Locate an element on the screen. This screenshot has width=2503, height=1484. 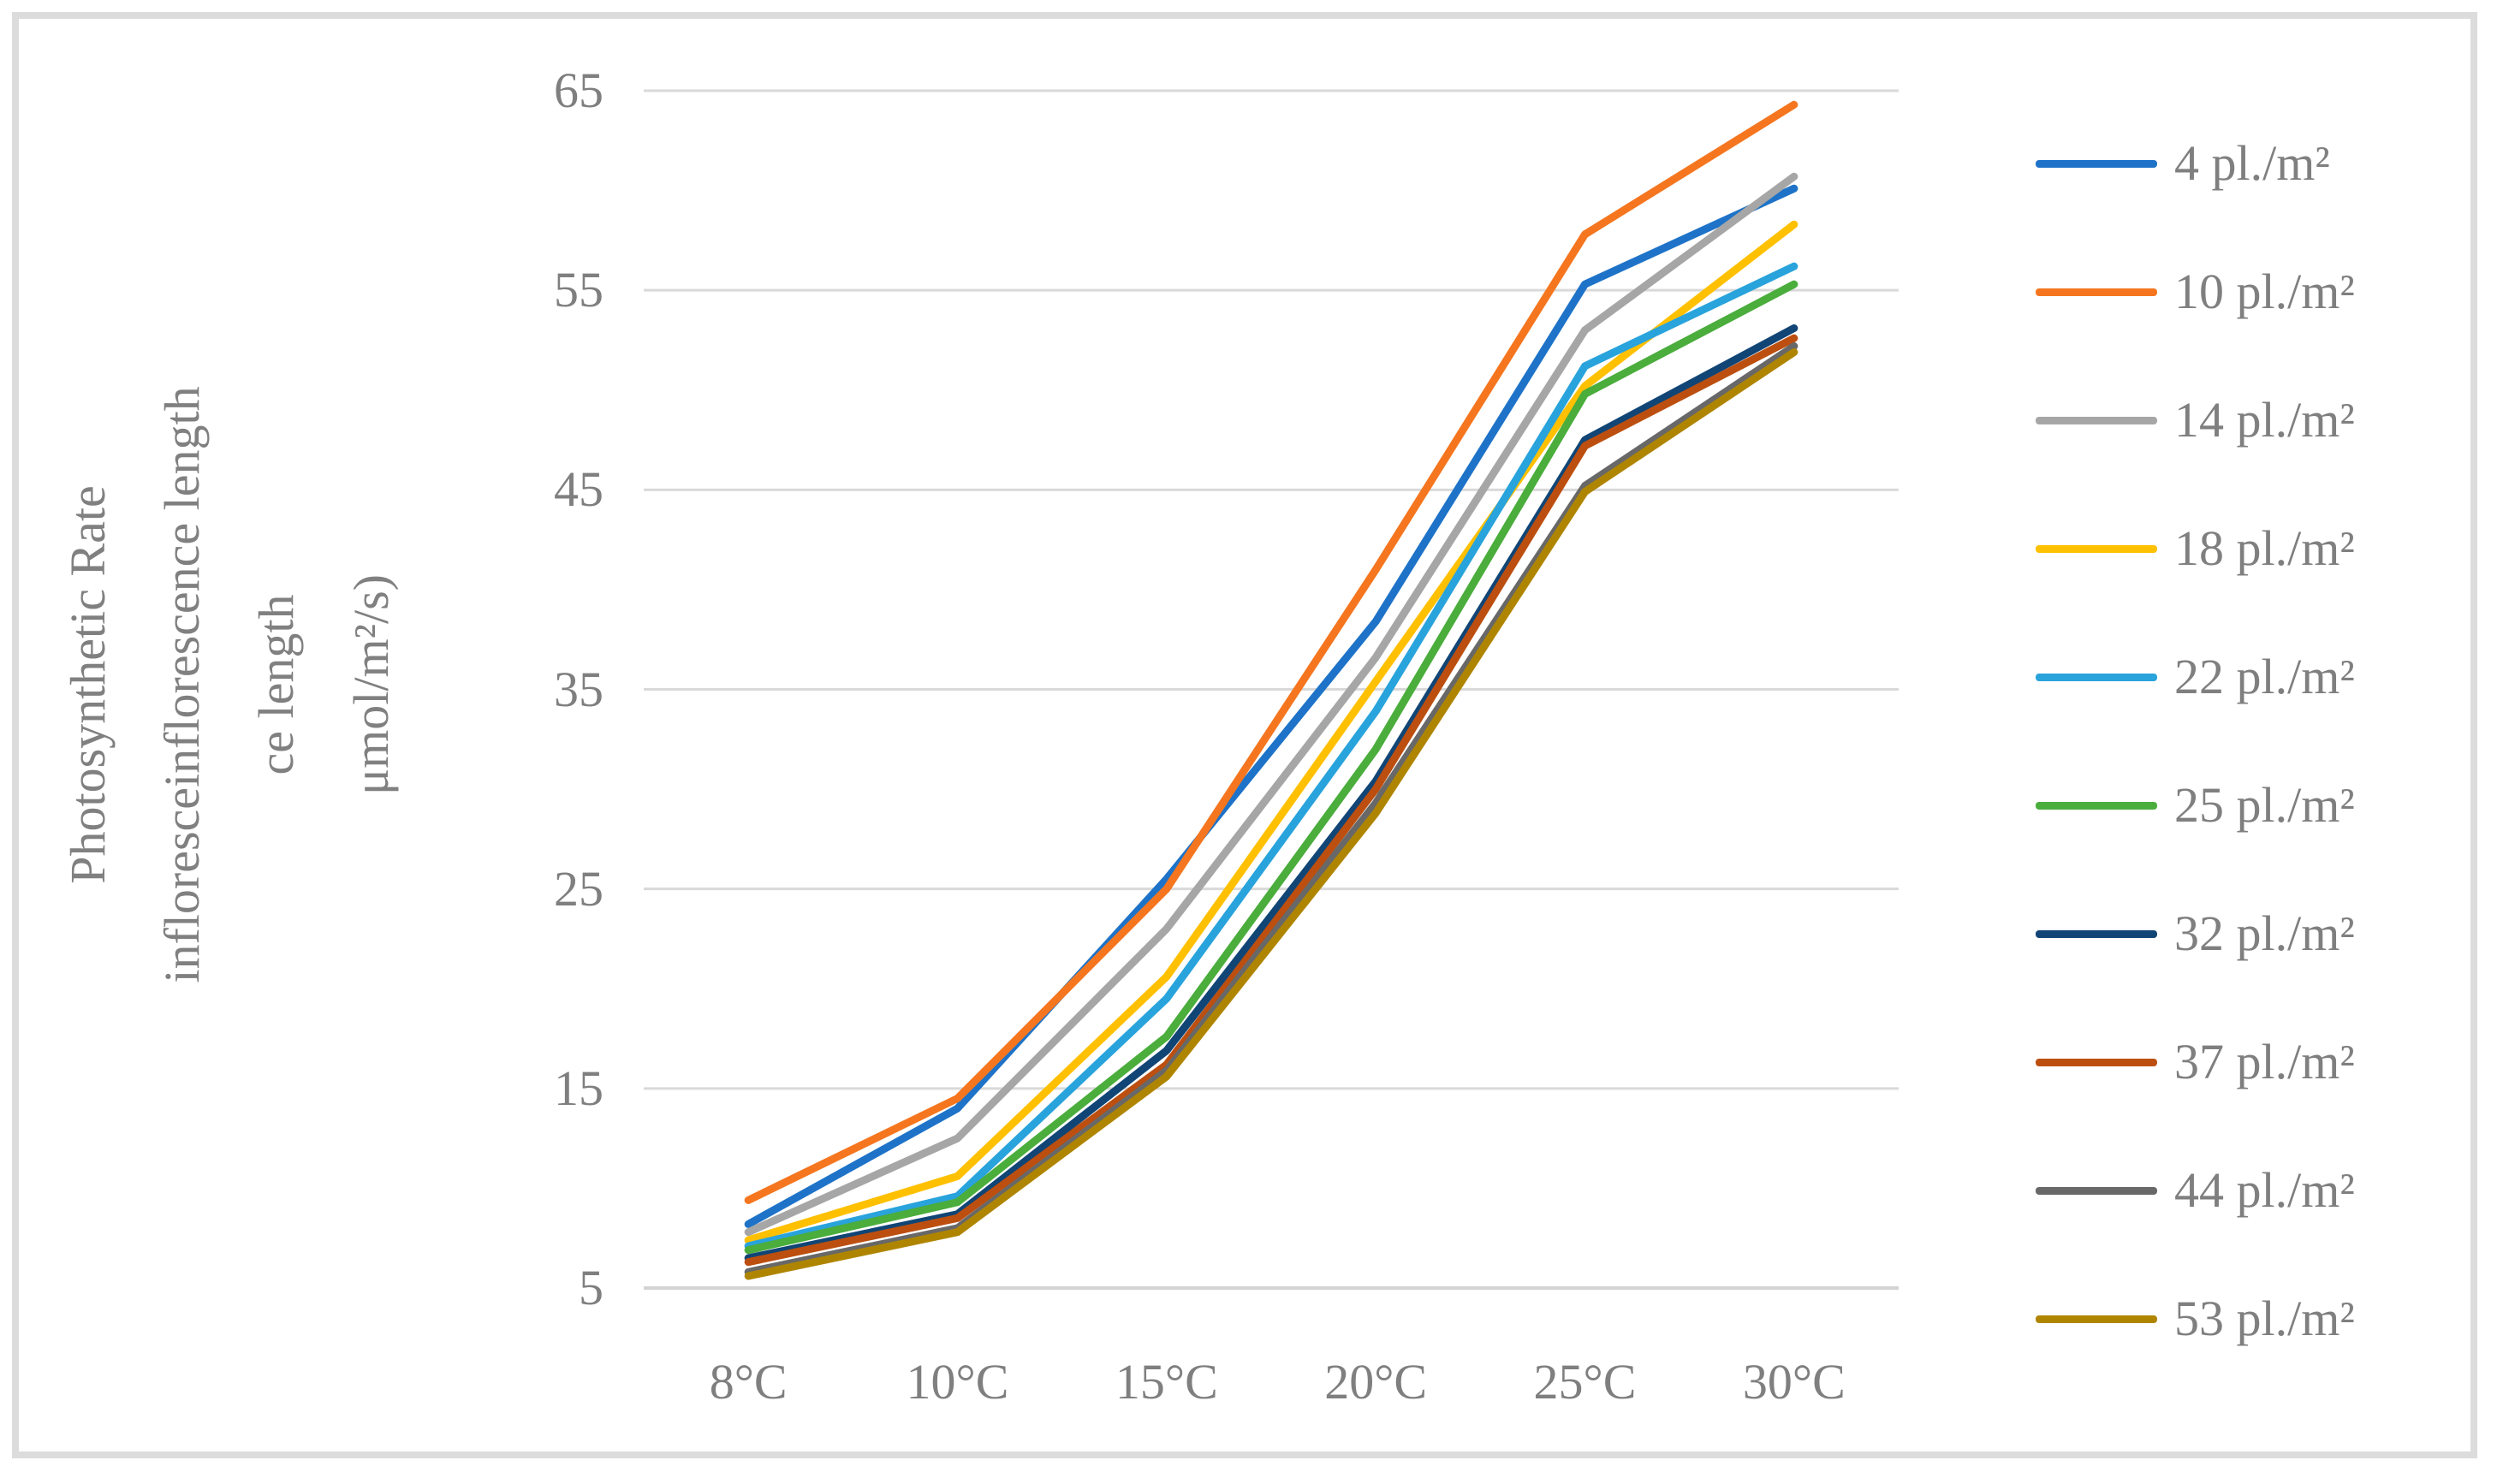
legend-label: 22 pl./m² is located at coordinates (2264, 677).